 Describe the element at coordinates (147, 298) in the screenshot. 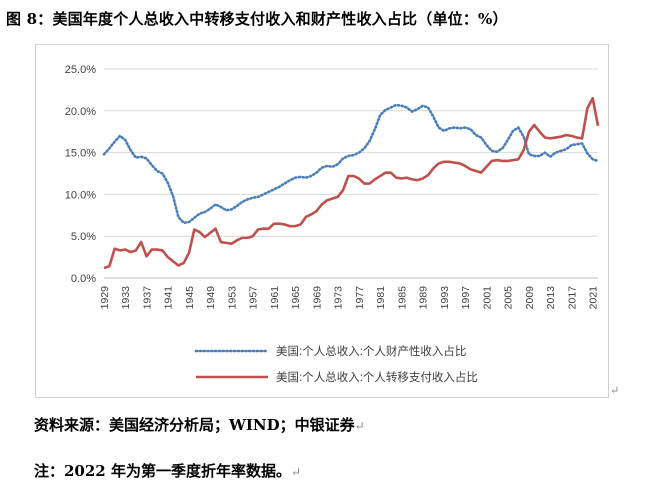

I see `x-tick-label: 1937` at that location.